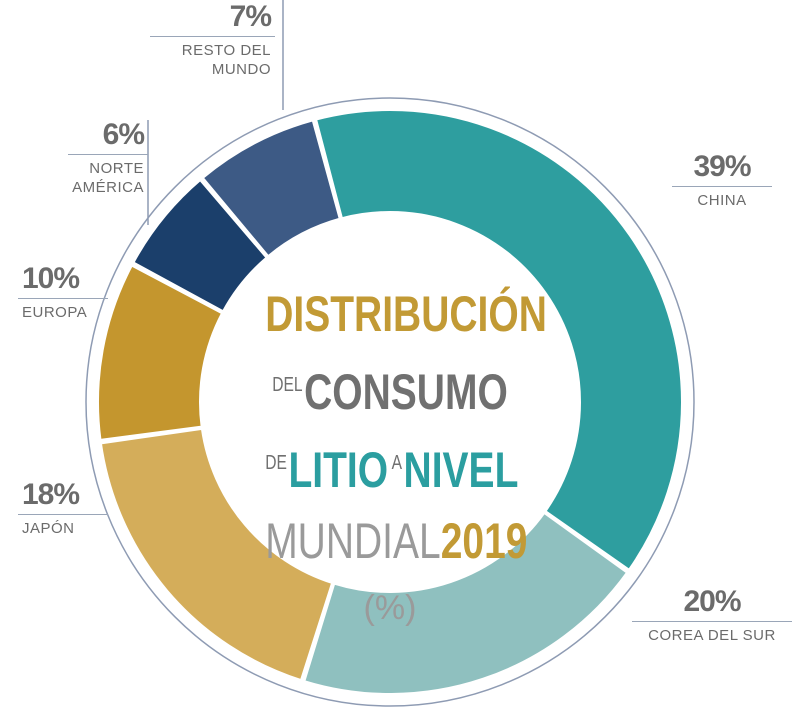 The width and height of the screenshot is (794, 723). Describe the element at coordinates (406, 392) in the screenshot. I see `title-word: CONSUMO` at that location.